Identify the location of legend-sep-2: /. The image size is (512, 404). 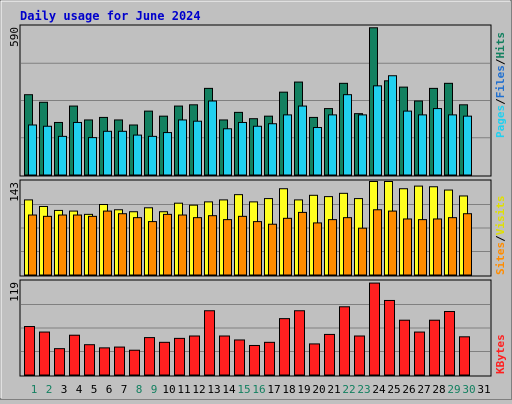
(500, 61).